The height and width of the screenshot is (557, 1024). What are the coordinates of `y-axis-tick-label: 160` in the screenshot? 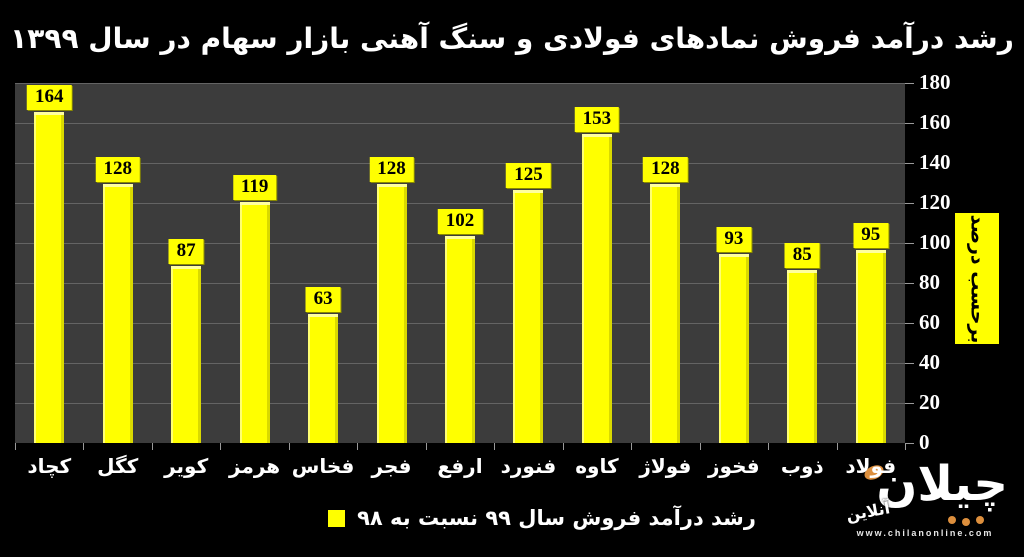 It's located at (935, 122).